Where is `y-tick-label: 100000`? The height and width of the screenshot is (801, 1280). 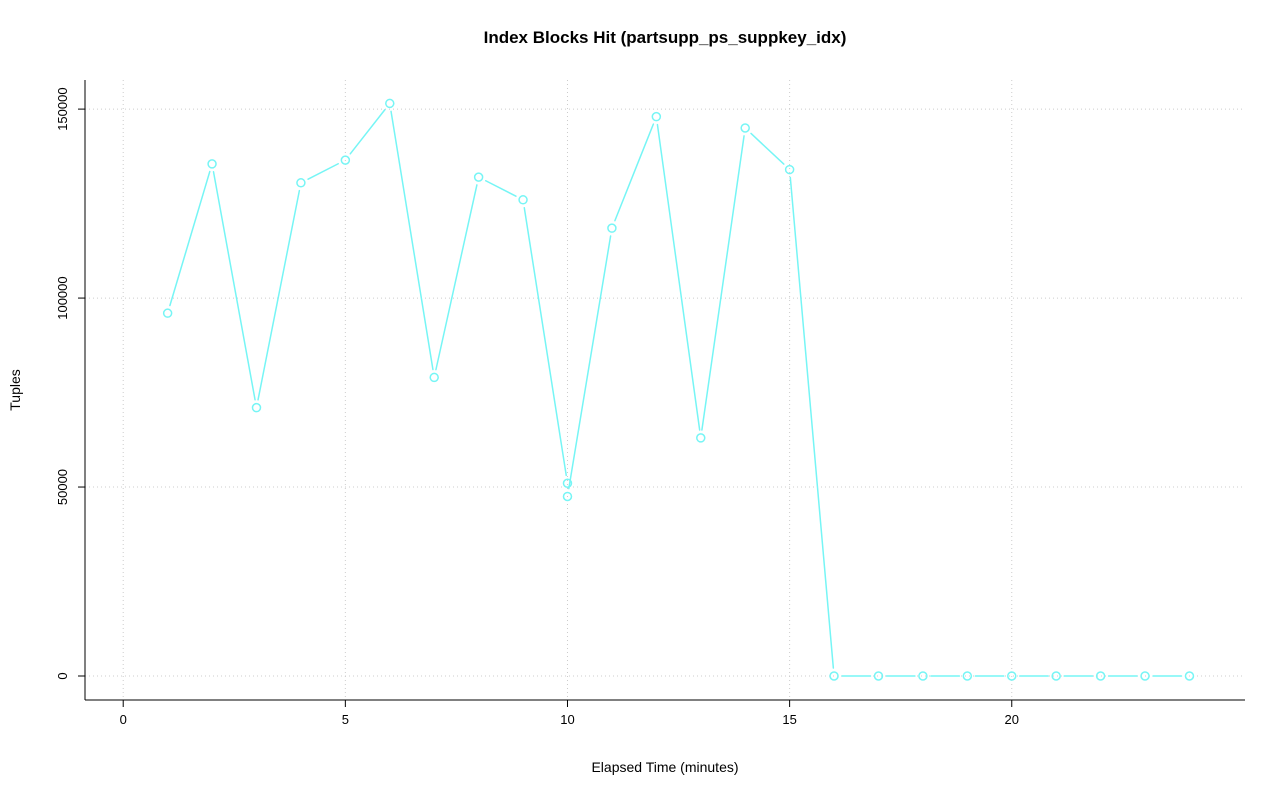 y-tick-label: 100000 is located at coordinates (62, 297).